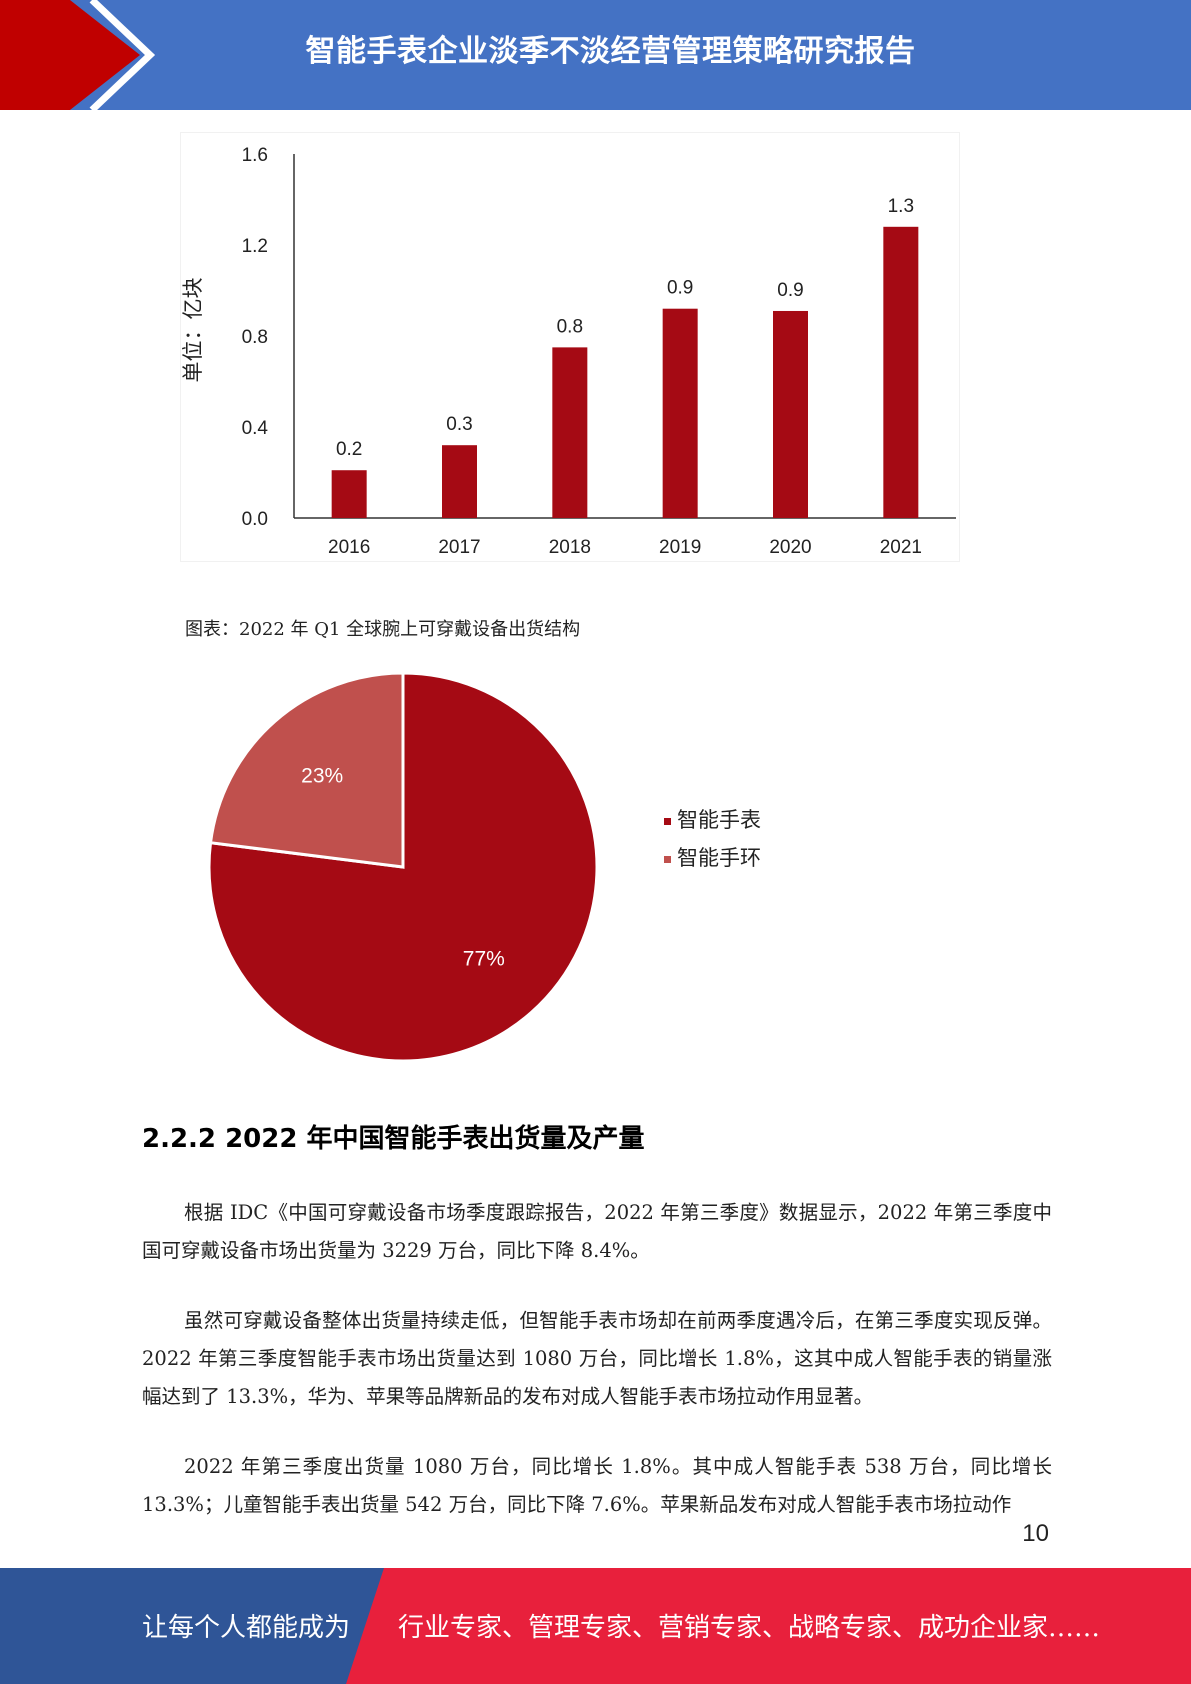 This screenshot has width=1191, height=1684. I want to click on pie-slice-label: 23%, so click(322, 775).